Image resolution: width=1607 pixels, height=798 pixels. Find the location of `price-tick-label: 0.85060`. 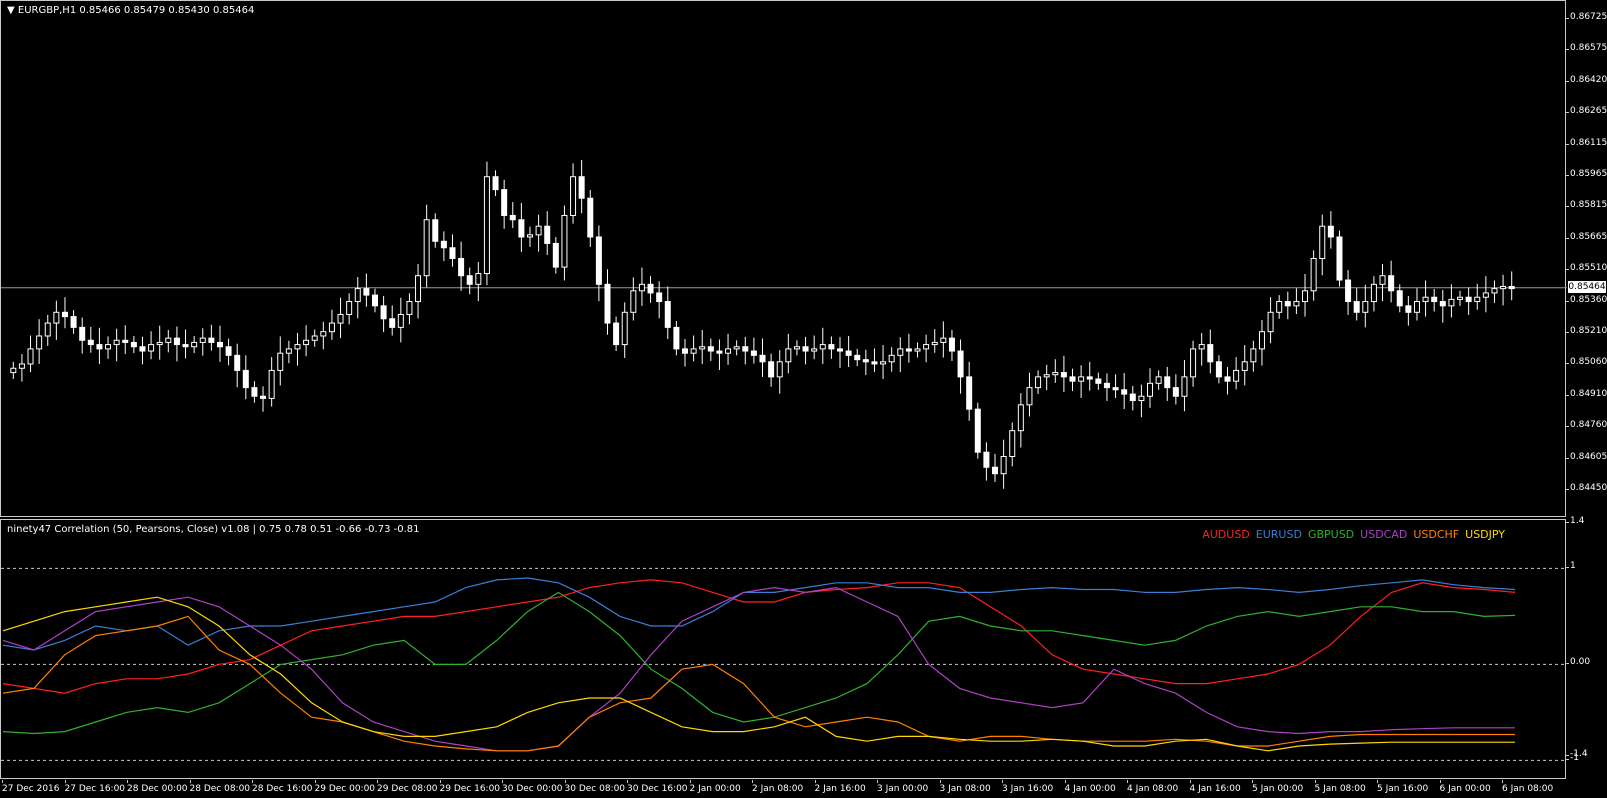

price-tick-label: 0.85060 is located at coordinates (1586, 362).